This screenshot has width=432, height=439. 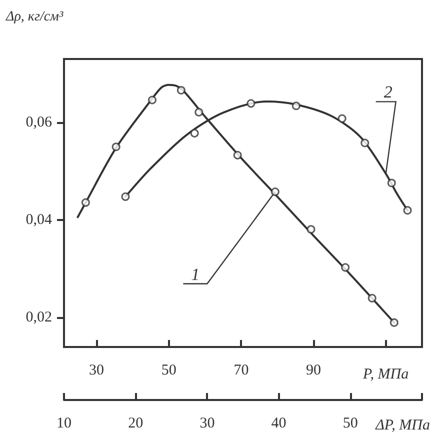 What do you see at coordinates (136, 424) in the screenshot?
I see `x2-tick-label: 20` at bounding box center [136, 424].